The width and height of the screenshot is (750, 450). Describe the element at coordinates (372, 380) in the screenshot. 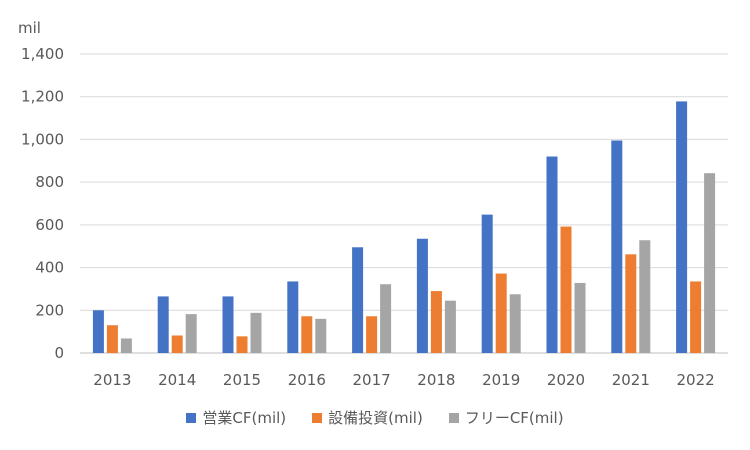

I see `x-tick-label: 2017` at that location.